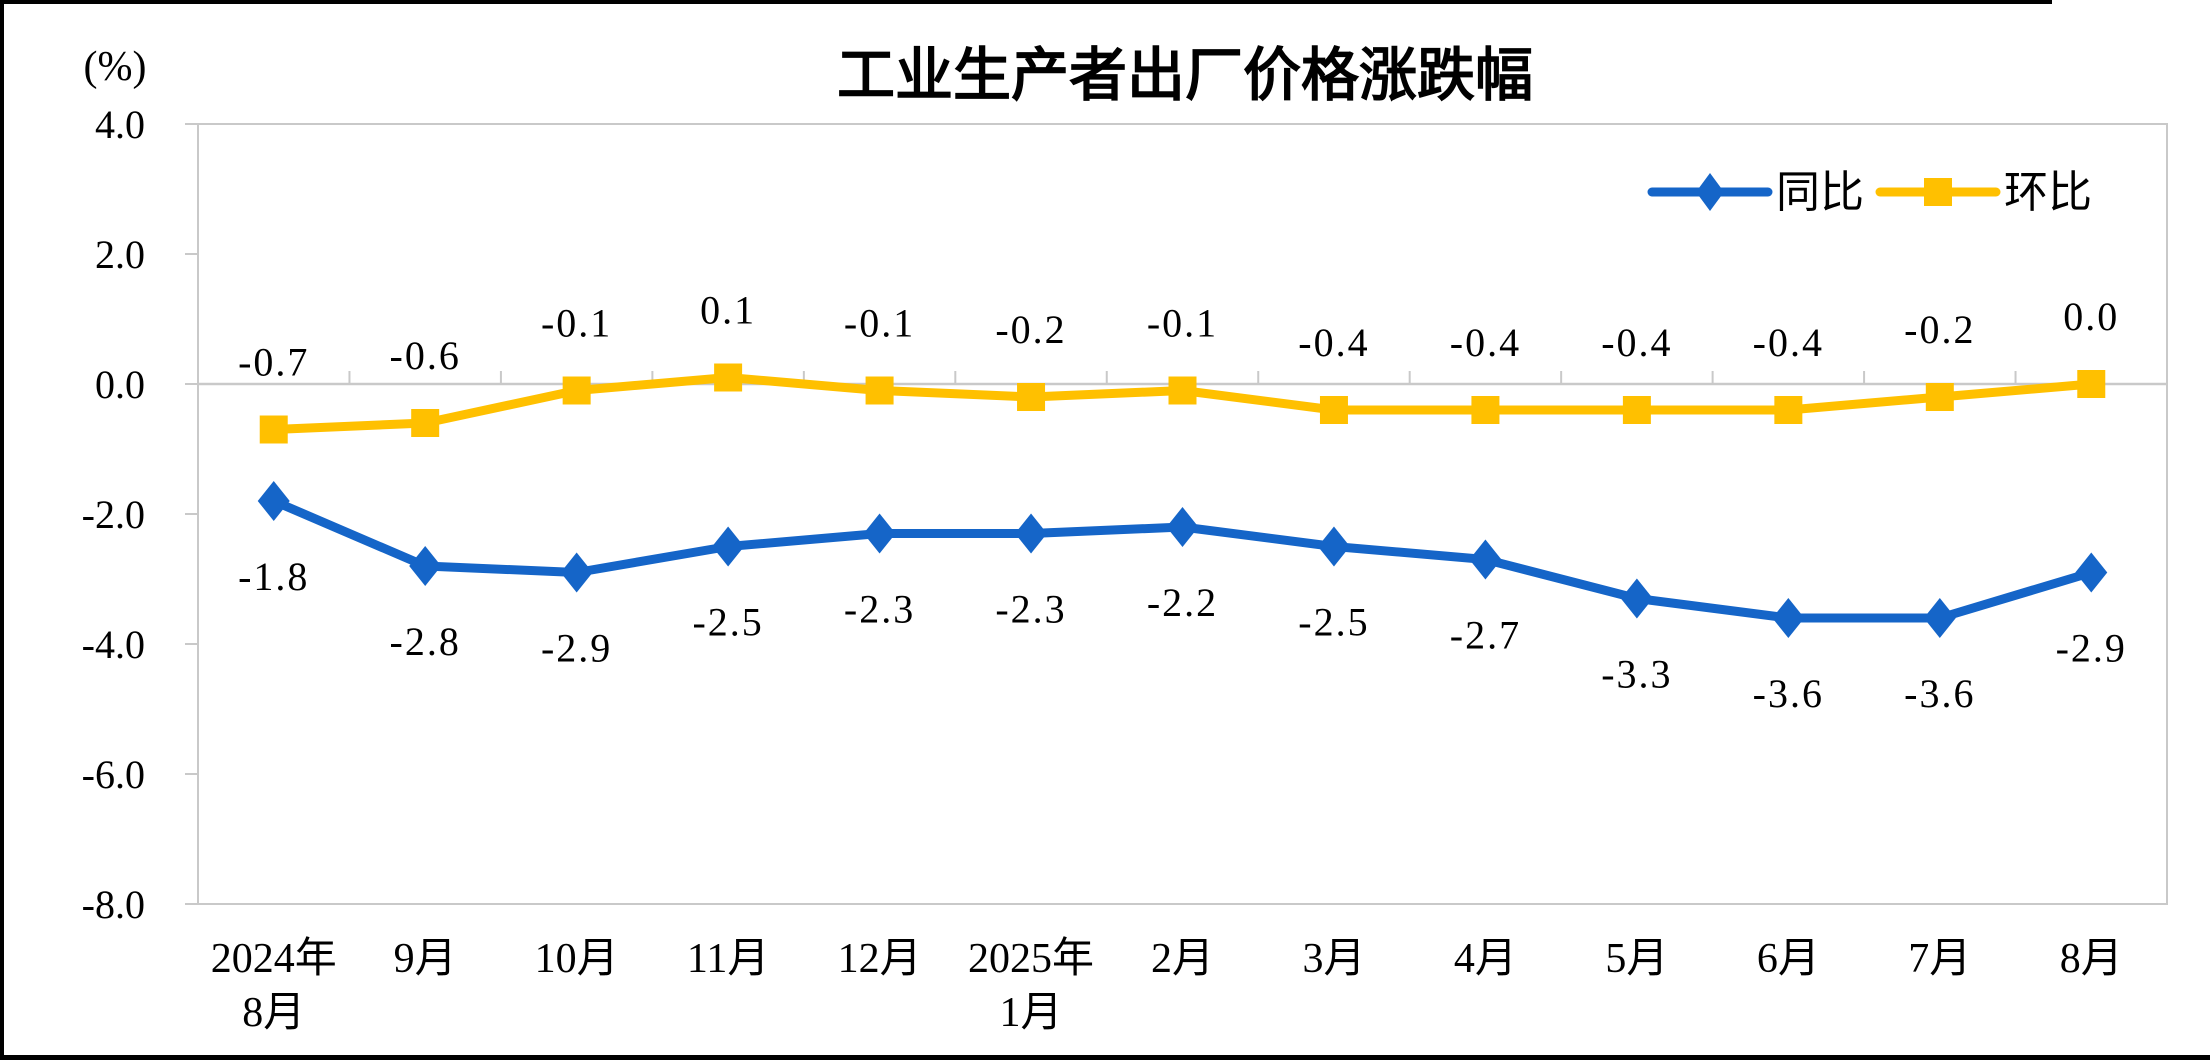 This screenshot has height=1060, width=2210. Describe the element at coordinates (1636, 959) in the screenshot. I see `x-axis-label: 5月` at that location.